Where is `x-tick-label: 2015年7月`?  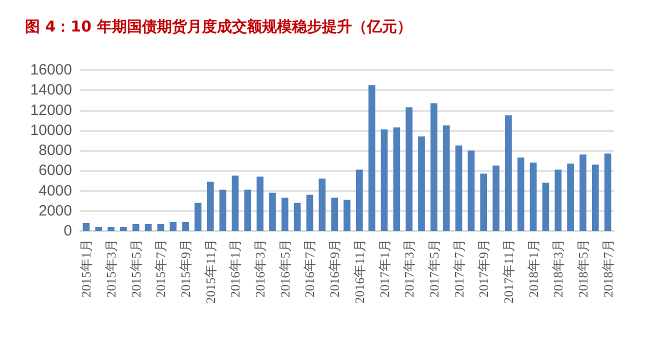
x-tick-label: 2015年7月 is located at coordinates (160, 268).